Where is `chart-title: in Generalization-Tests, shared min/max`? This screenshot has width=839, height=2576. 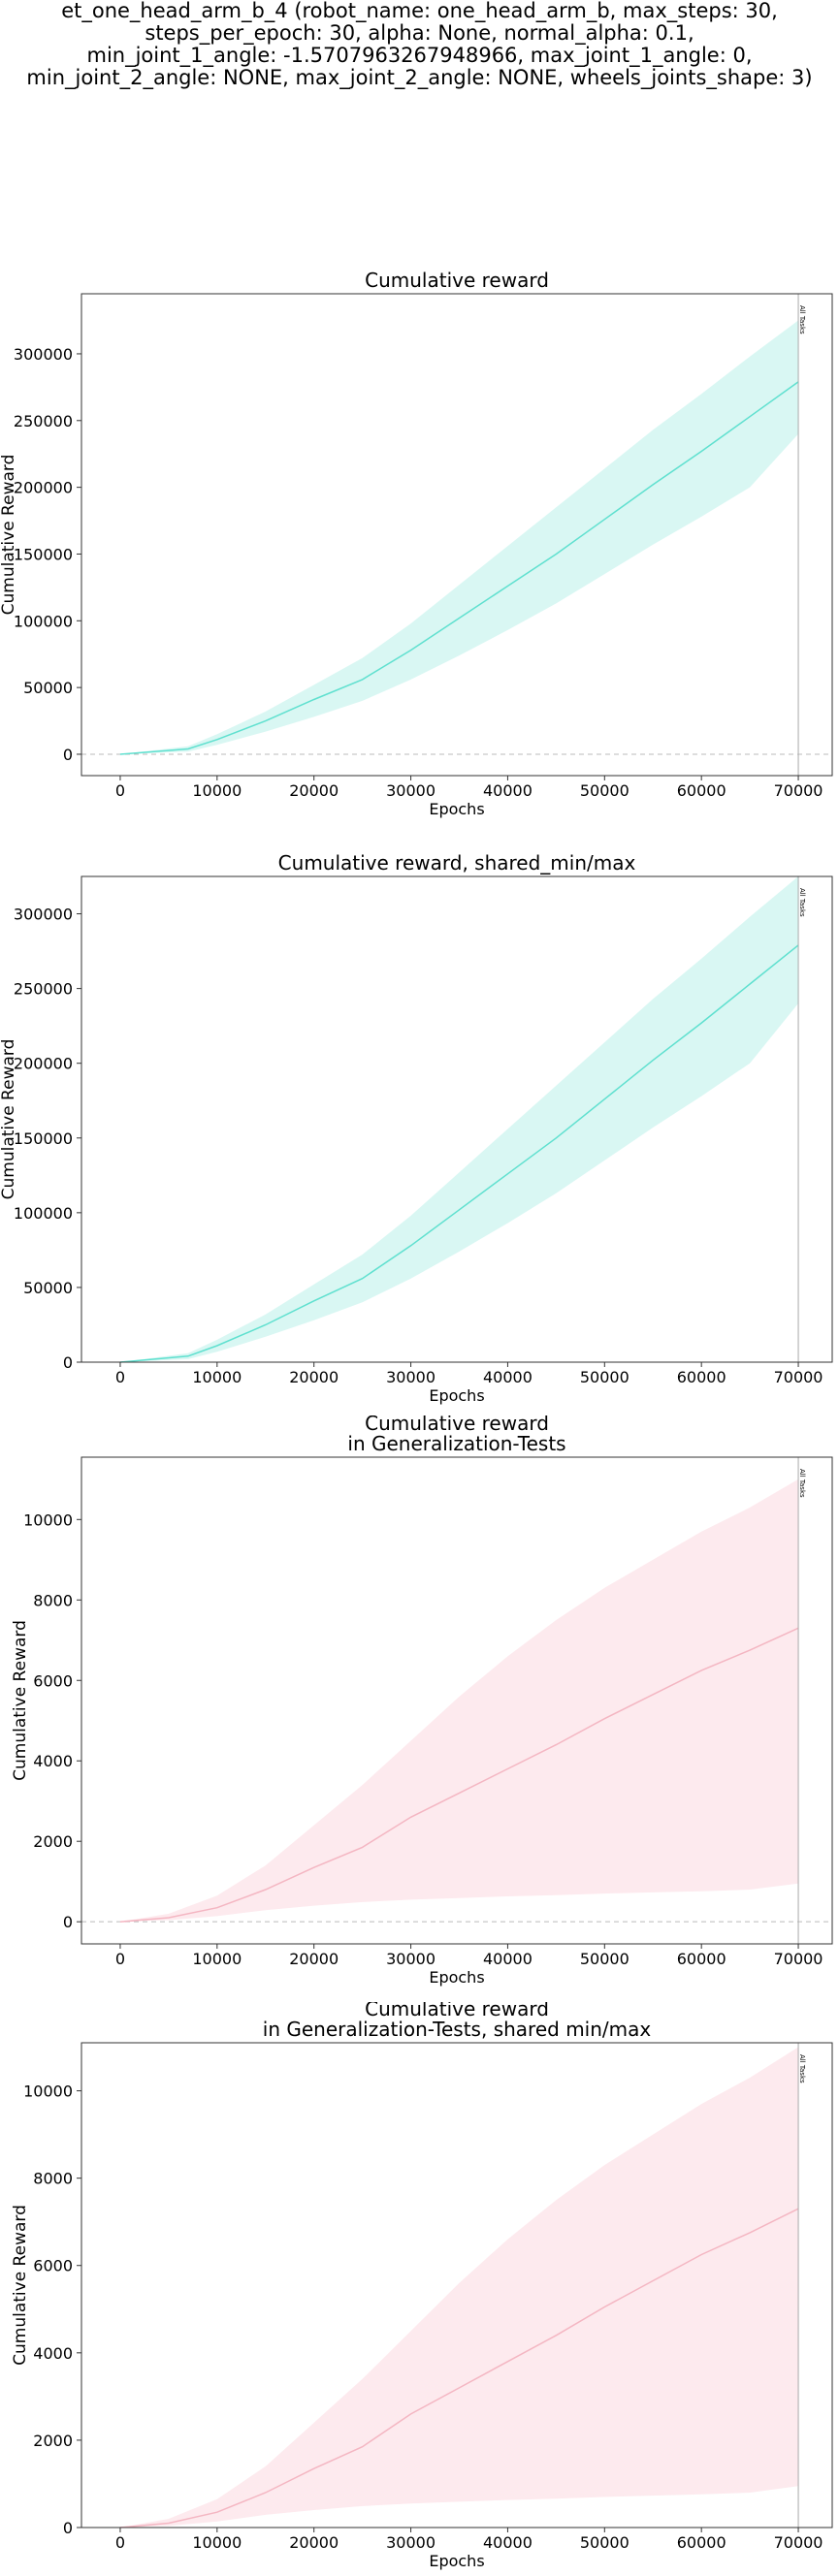
chart-title: in Generalization-Tests, shared min/max is located at coordinates (457, 2029).